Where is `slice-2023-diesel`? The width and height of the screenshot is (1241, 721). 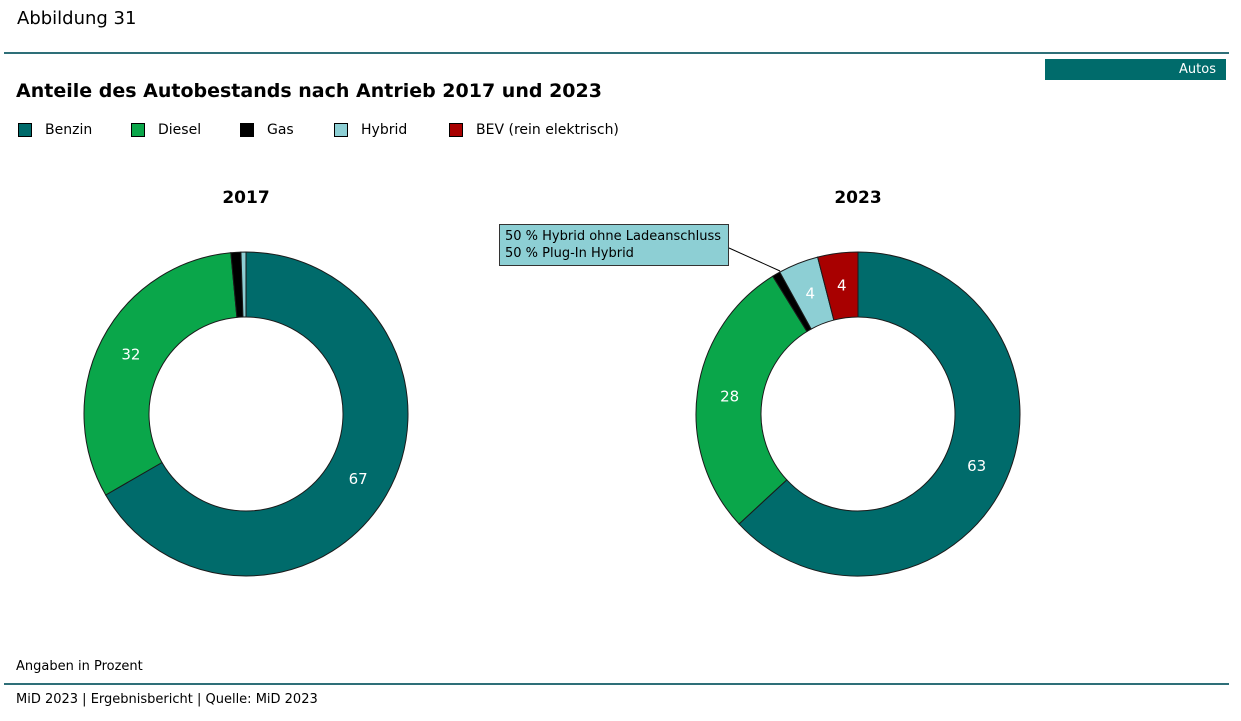
slice-2023-diesel is located at coordinates (751, 400).